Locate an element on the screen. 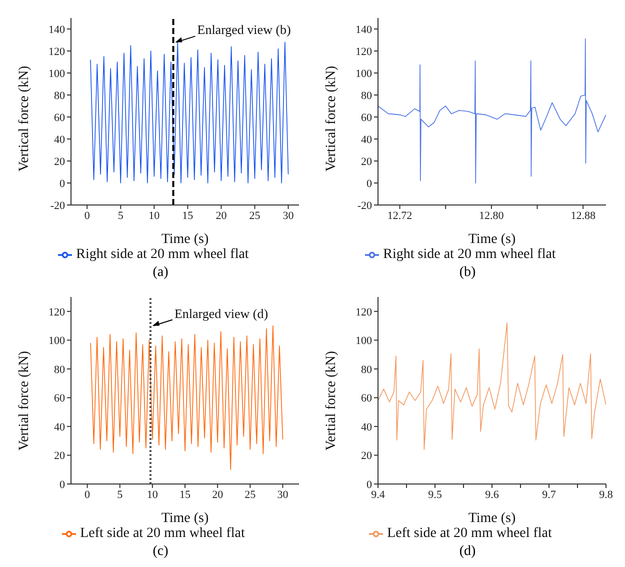  text: (a) is located at coordinates (160, 273).